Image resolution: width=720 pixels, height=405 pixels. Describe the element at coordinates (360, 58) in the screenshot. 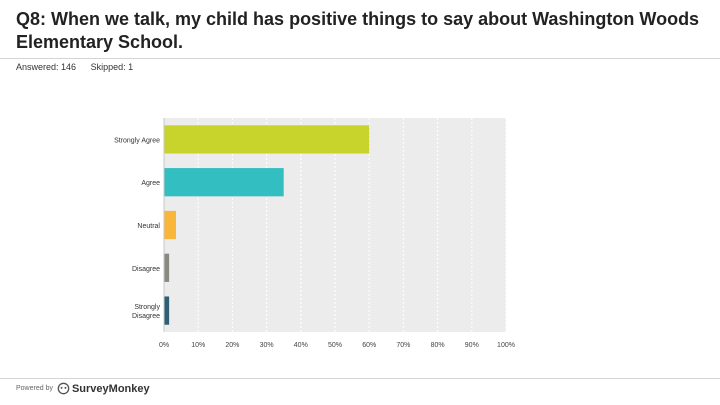

I see `title-divider` at that location.